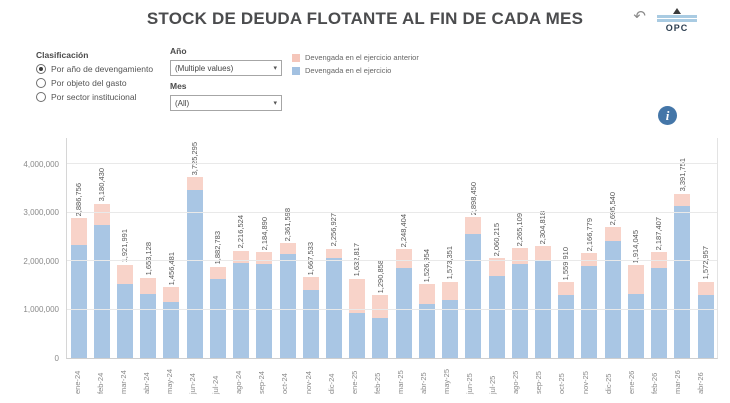 Image resolution: width=730 pixels, height=403 pixels. Describe the element at coordinates (639, 16) in the screenshot. I see `back-arrow-icon: ↶` at that location.